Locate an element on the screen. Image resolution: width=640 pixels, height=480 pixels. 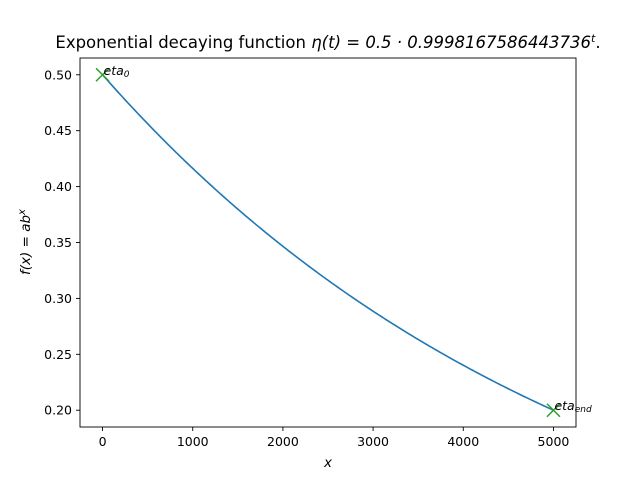
marker-label-subscript: end is located at coordinates (583, 410).